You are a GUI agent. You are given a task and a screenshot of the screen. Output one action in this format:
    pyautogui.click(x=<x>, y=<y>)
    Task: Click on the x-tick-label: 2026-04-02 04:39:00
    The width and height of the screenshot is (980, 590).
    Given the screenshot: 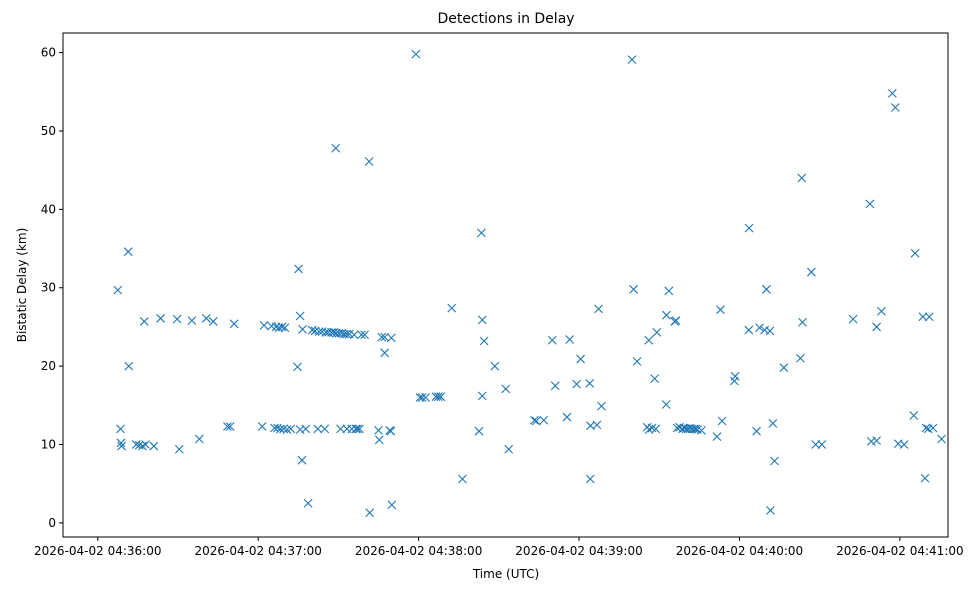 What is the action you would take?
    pyautogui.click(x=578, y=551)
    